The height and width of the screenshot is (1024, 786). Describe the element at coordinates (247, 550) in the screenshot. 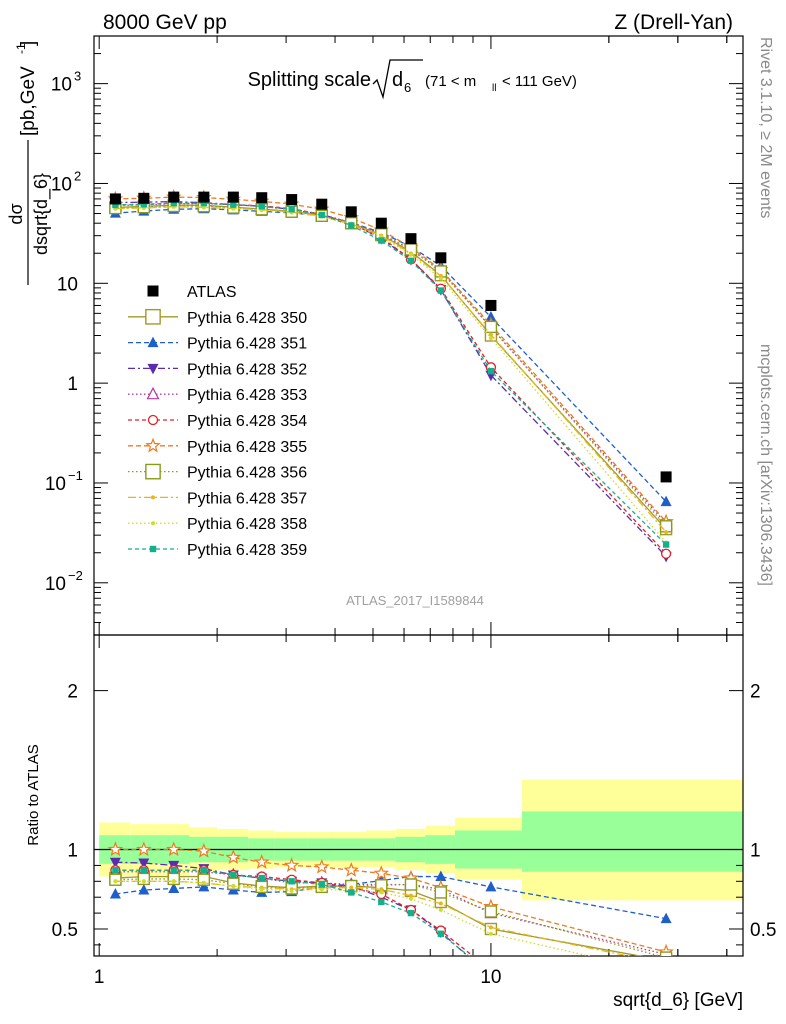

I see `legend-label: Pythia 6.428 359` at that location.